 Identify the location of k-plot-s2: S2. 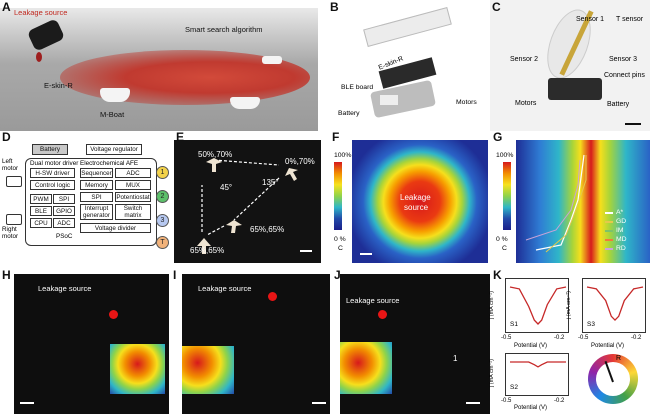
(537, 374).